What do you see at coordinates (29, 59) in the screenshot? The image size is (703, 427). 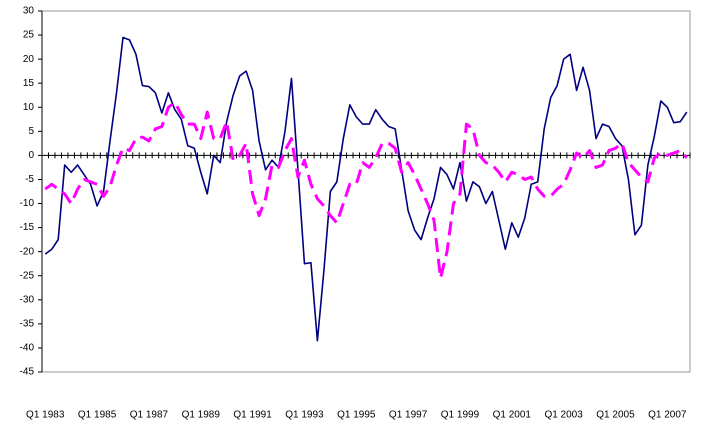 I see `y-tick-label: 20` at bounding box center [29, 59].